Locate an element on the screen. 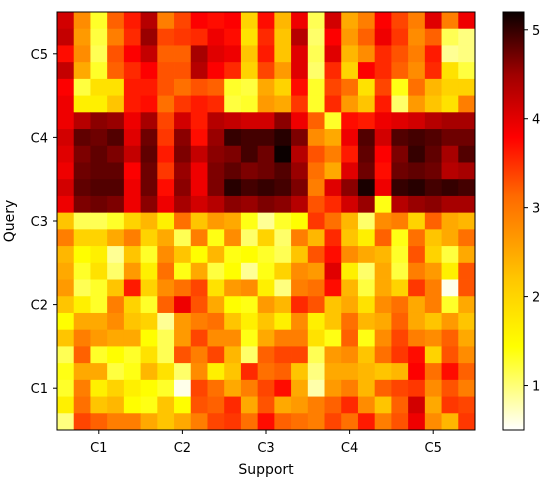  y-tick-label: C4 is located at coordinates (39, 138).